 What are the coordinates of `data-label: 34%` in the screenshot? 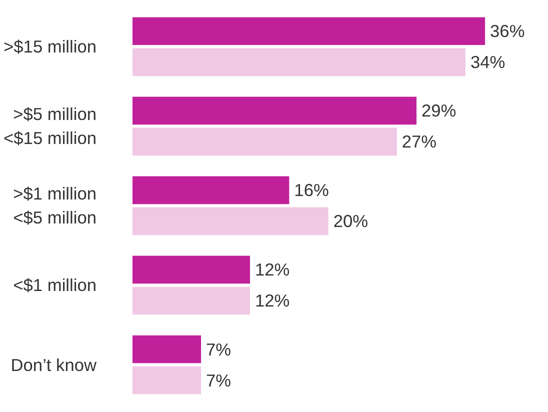 It's located at (488, 62).